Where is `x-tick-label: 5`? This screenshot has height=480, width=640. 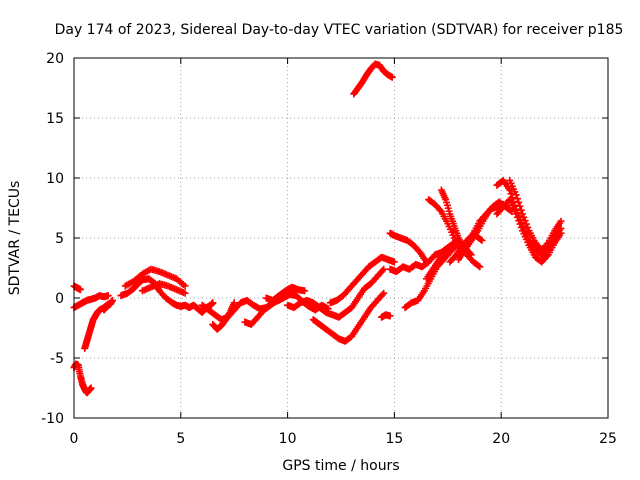
x-tick-label: 5 is located at coordinates (180, 439).